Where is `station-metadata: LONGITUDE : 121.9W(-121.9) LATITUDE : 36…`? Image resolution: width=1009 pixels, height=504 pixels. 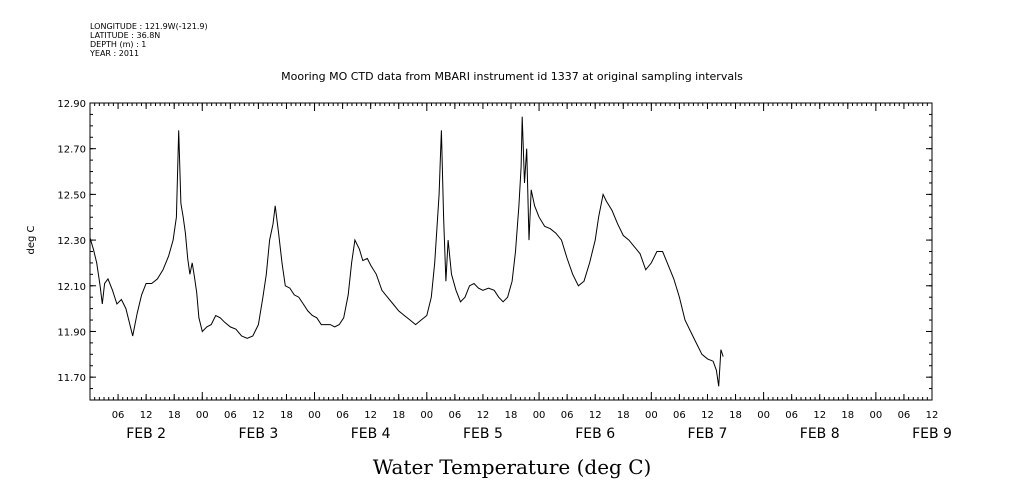 station-metadata: LONGITUDE : 121.9W(-121.9) LATITUDE : 36… is located at coordinates (149, 40).